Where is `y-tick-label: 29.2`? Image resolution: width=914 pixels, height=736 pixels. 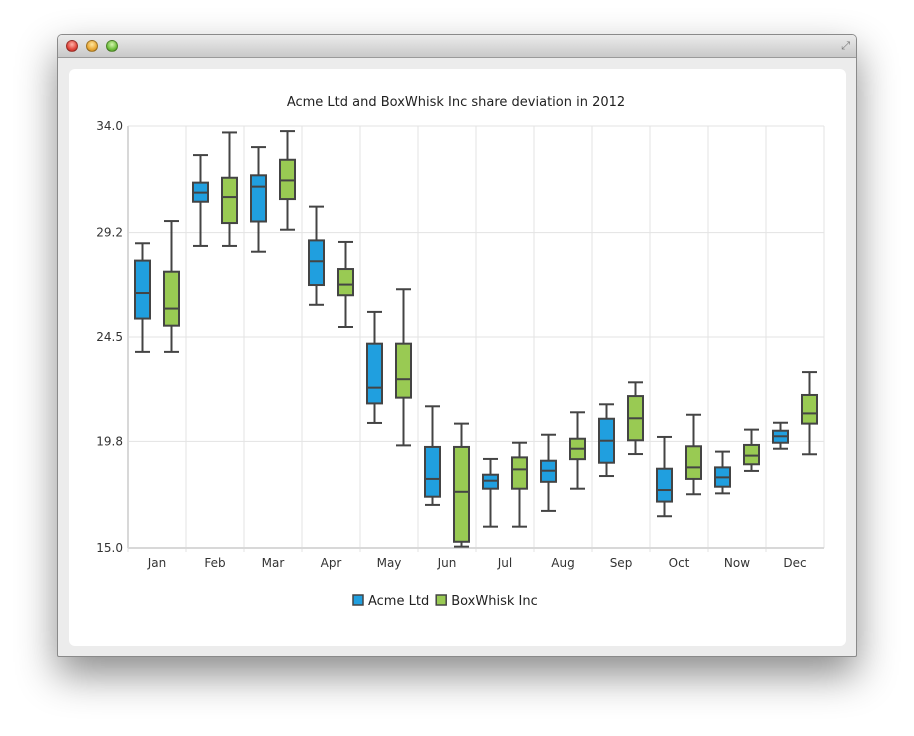 y-tick-label: 29.2 is located at coordinates (109, 233).